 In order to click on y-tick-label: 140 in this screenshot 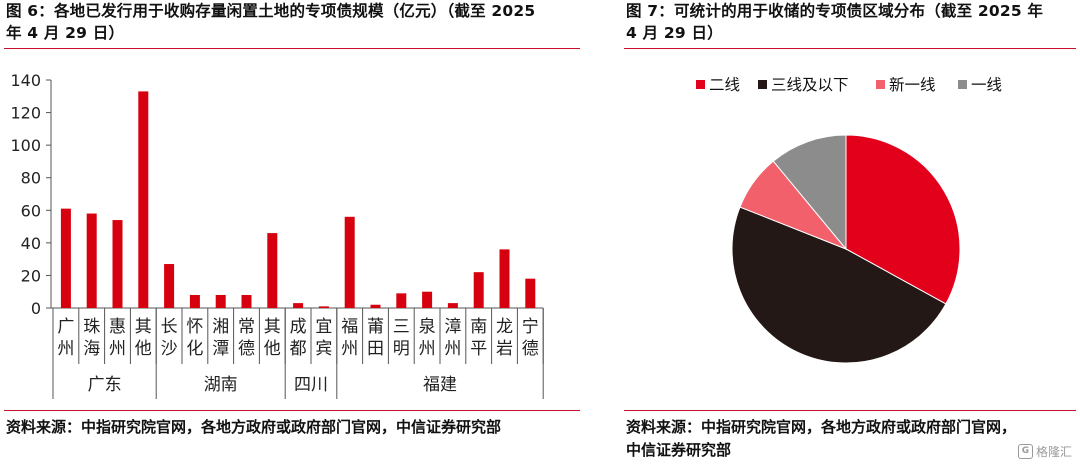, I will do `click(25, 80)`.